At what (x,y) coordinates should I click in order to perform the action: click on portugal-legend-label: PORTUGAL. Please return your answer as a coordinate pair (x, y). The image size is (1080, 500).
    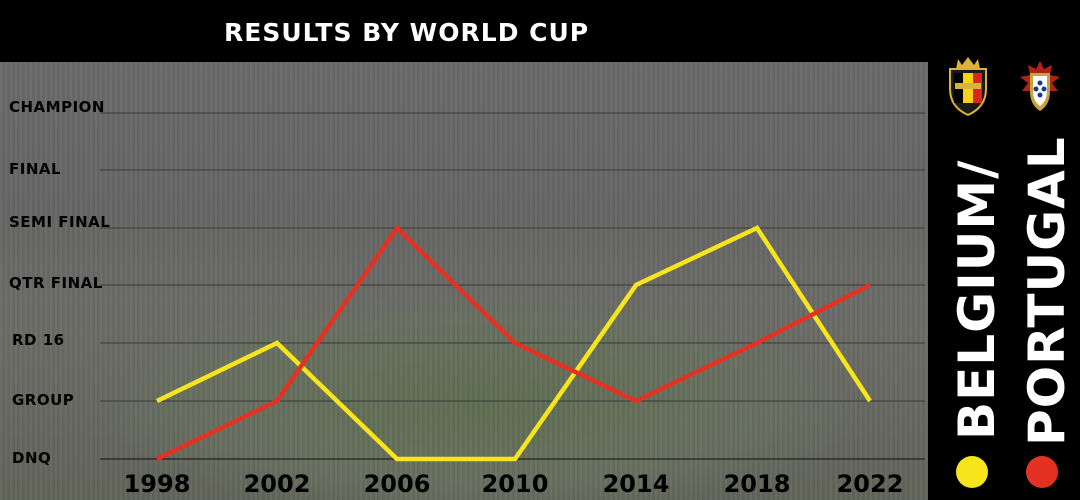
    Looking at the image, I should click on (1047, 291).